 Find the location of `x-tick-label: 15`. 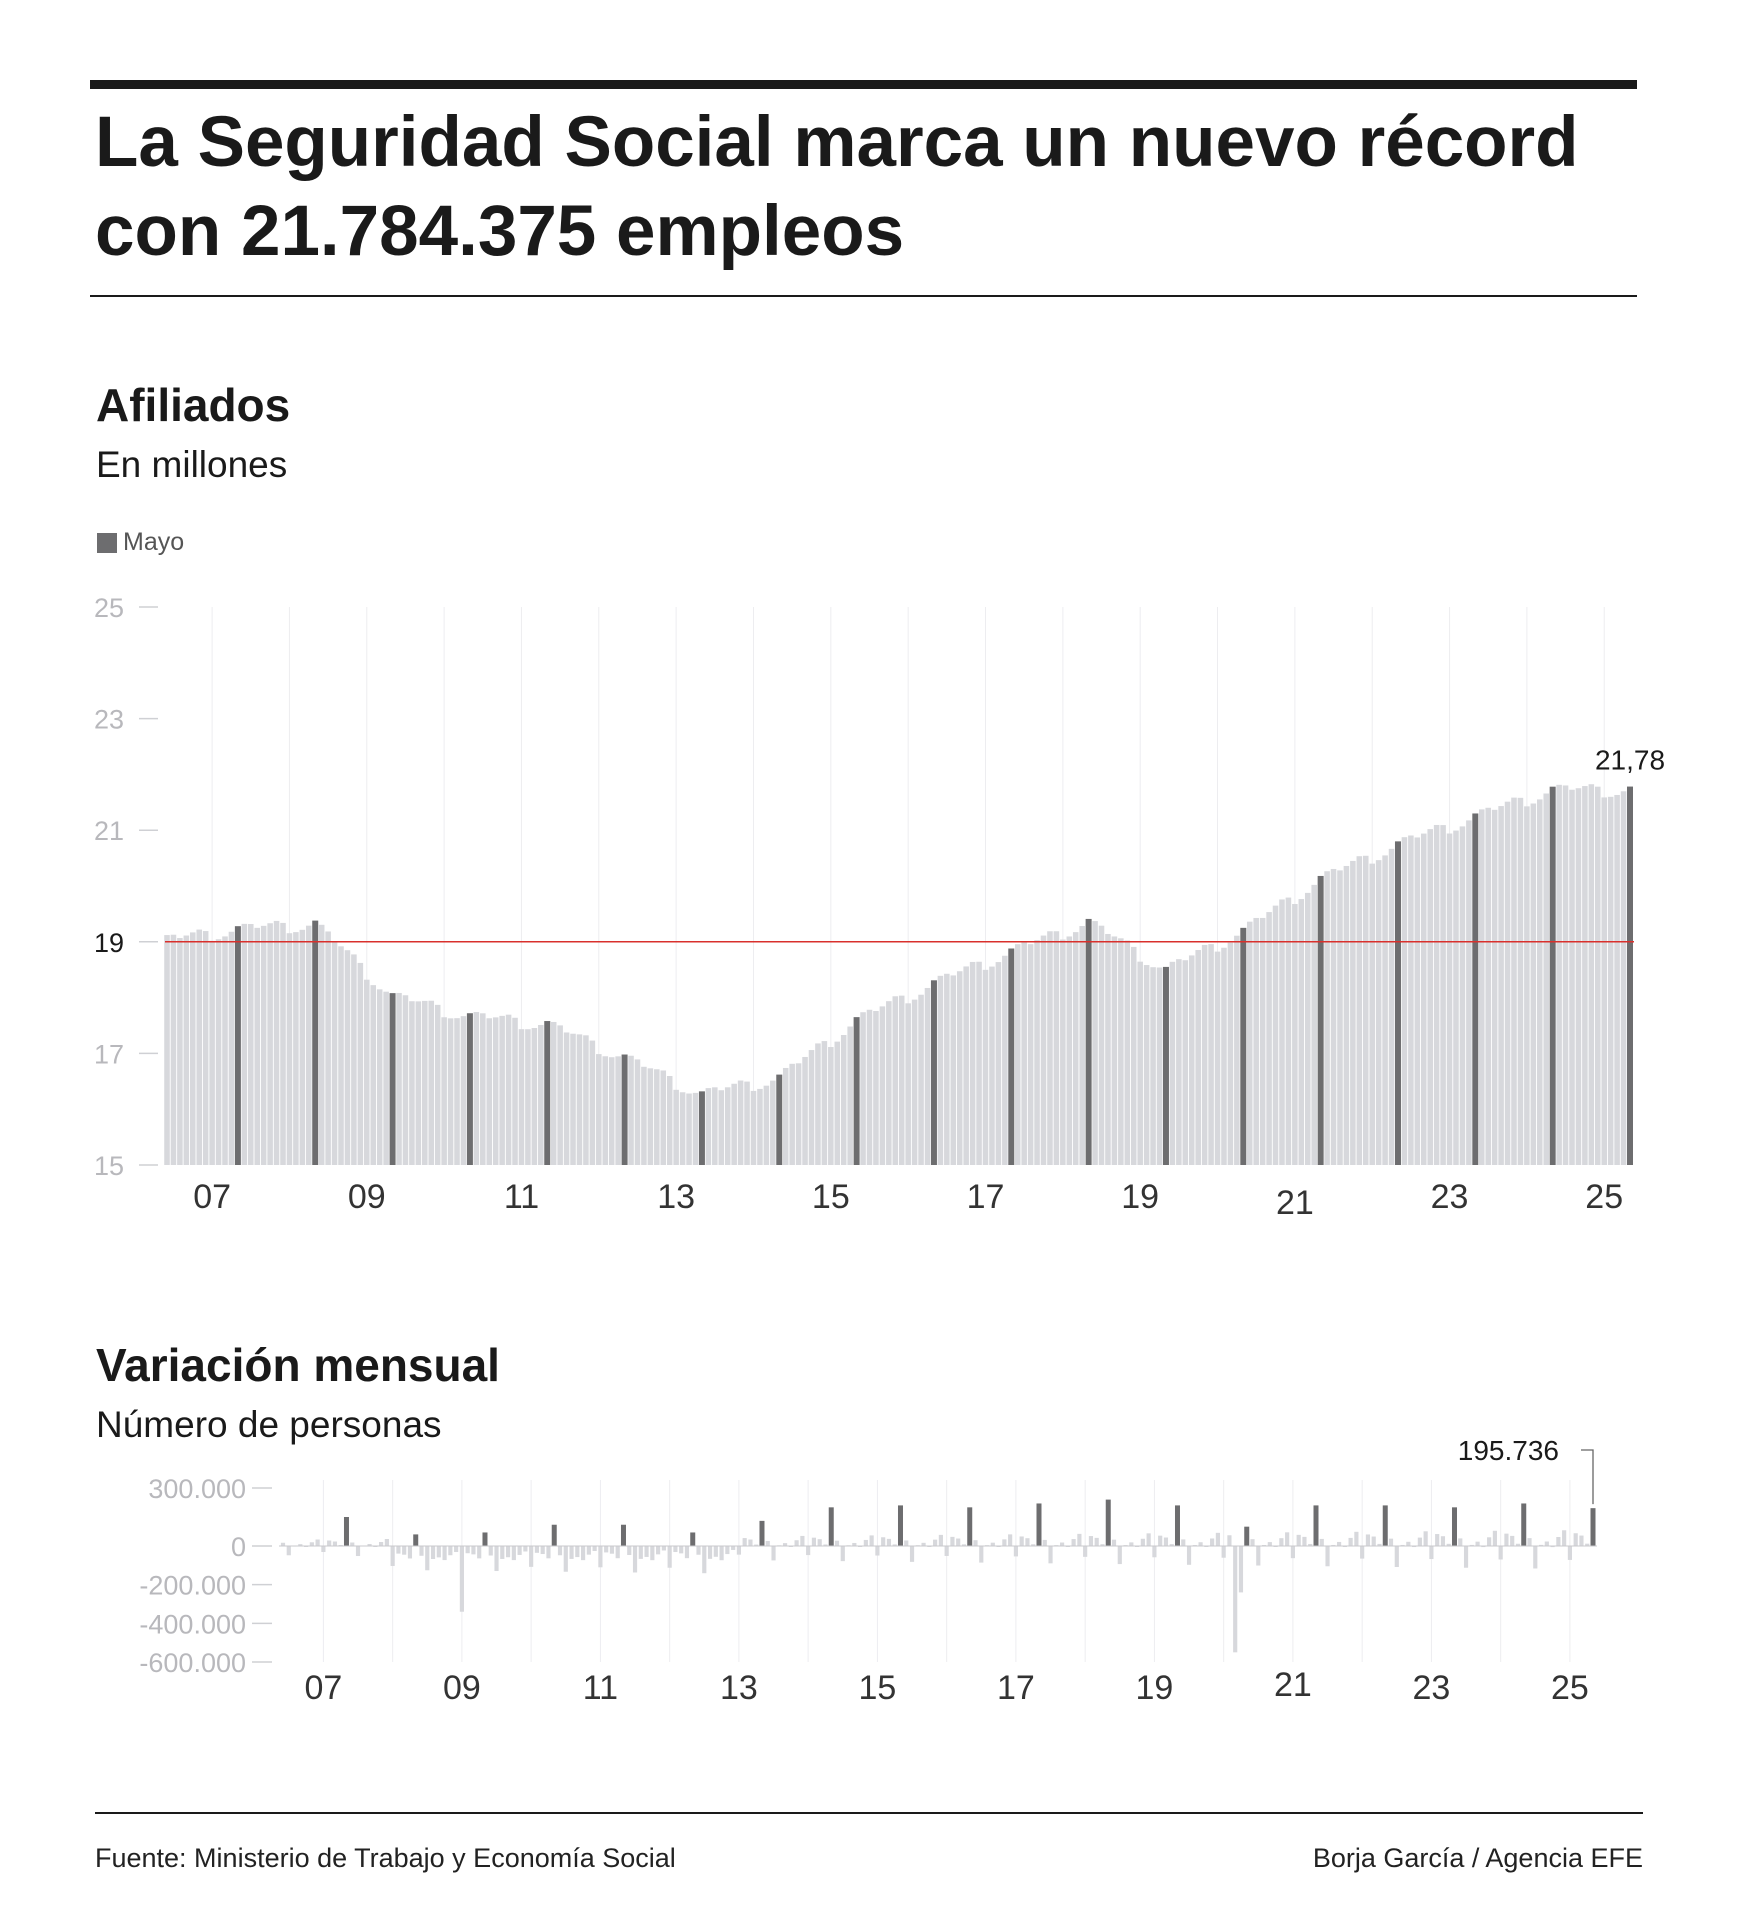

x-tick-label: 15 is located at coordinates (877, 1688).